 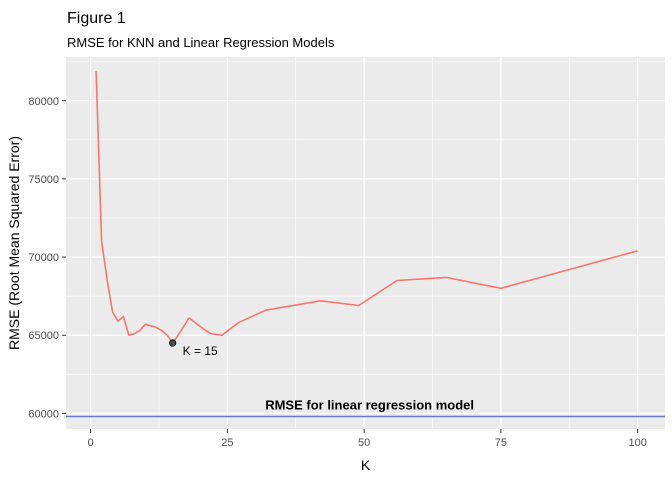 What do you see at coordinates (200, 351) in the screenshot?
I see `highlight-label: K = 15` at bounding box center [200, 351].